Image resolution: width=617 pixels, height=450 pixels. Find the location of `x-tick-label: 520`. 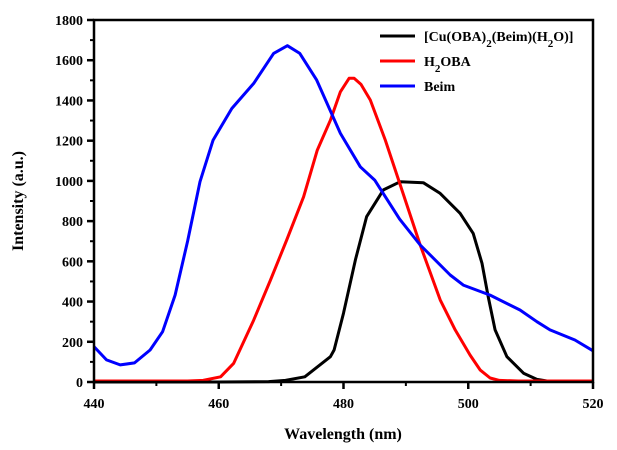

x-tick-label: 520 is located at coordinates (593, 404).